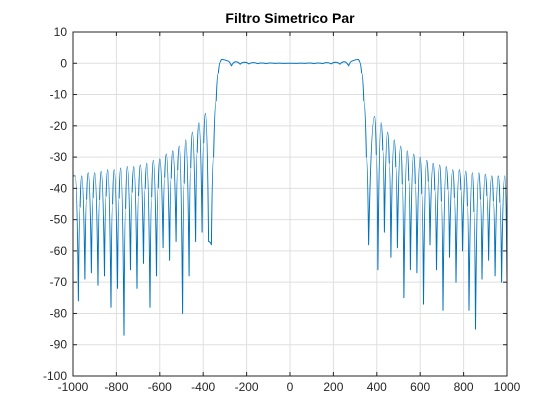 This screenshot has width=560, height=420. What do you see at coordinates (59, 220) in the screenshot?
I see `y-tick-label: -50` at bounding box center [59, 220].